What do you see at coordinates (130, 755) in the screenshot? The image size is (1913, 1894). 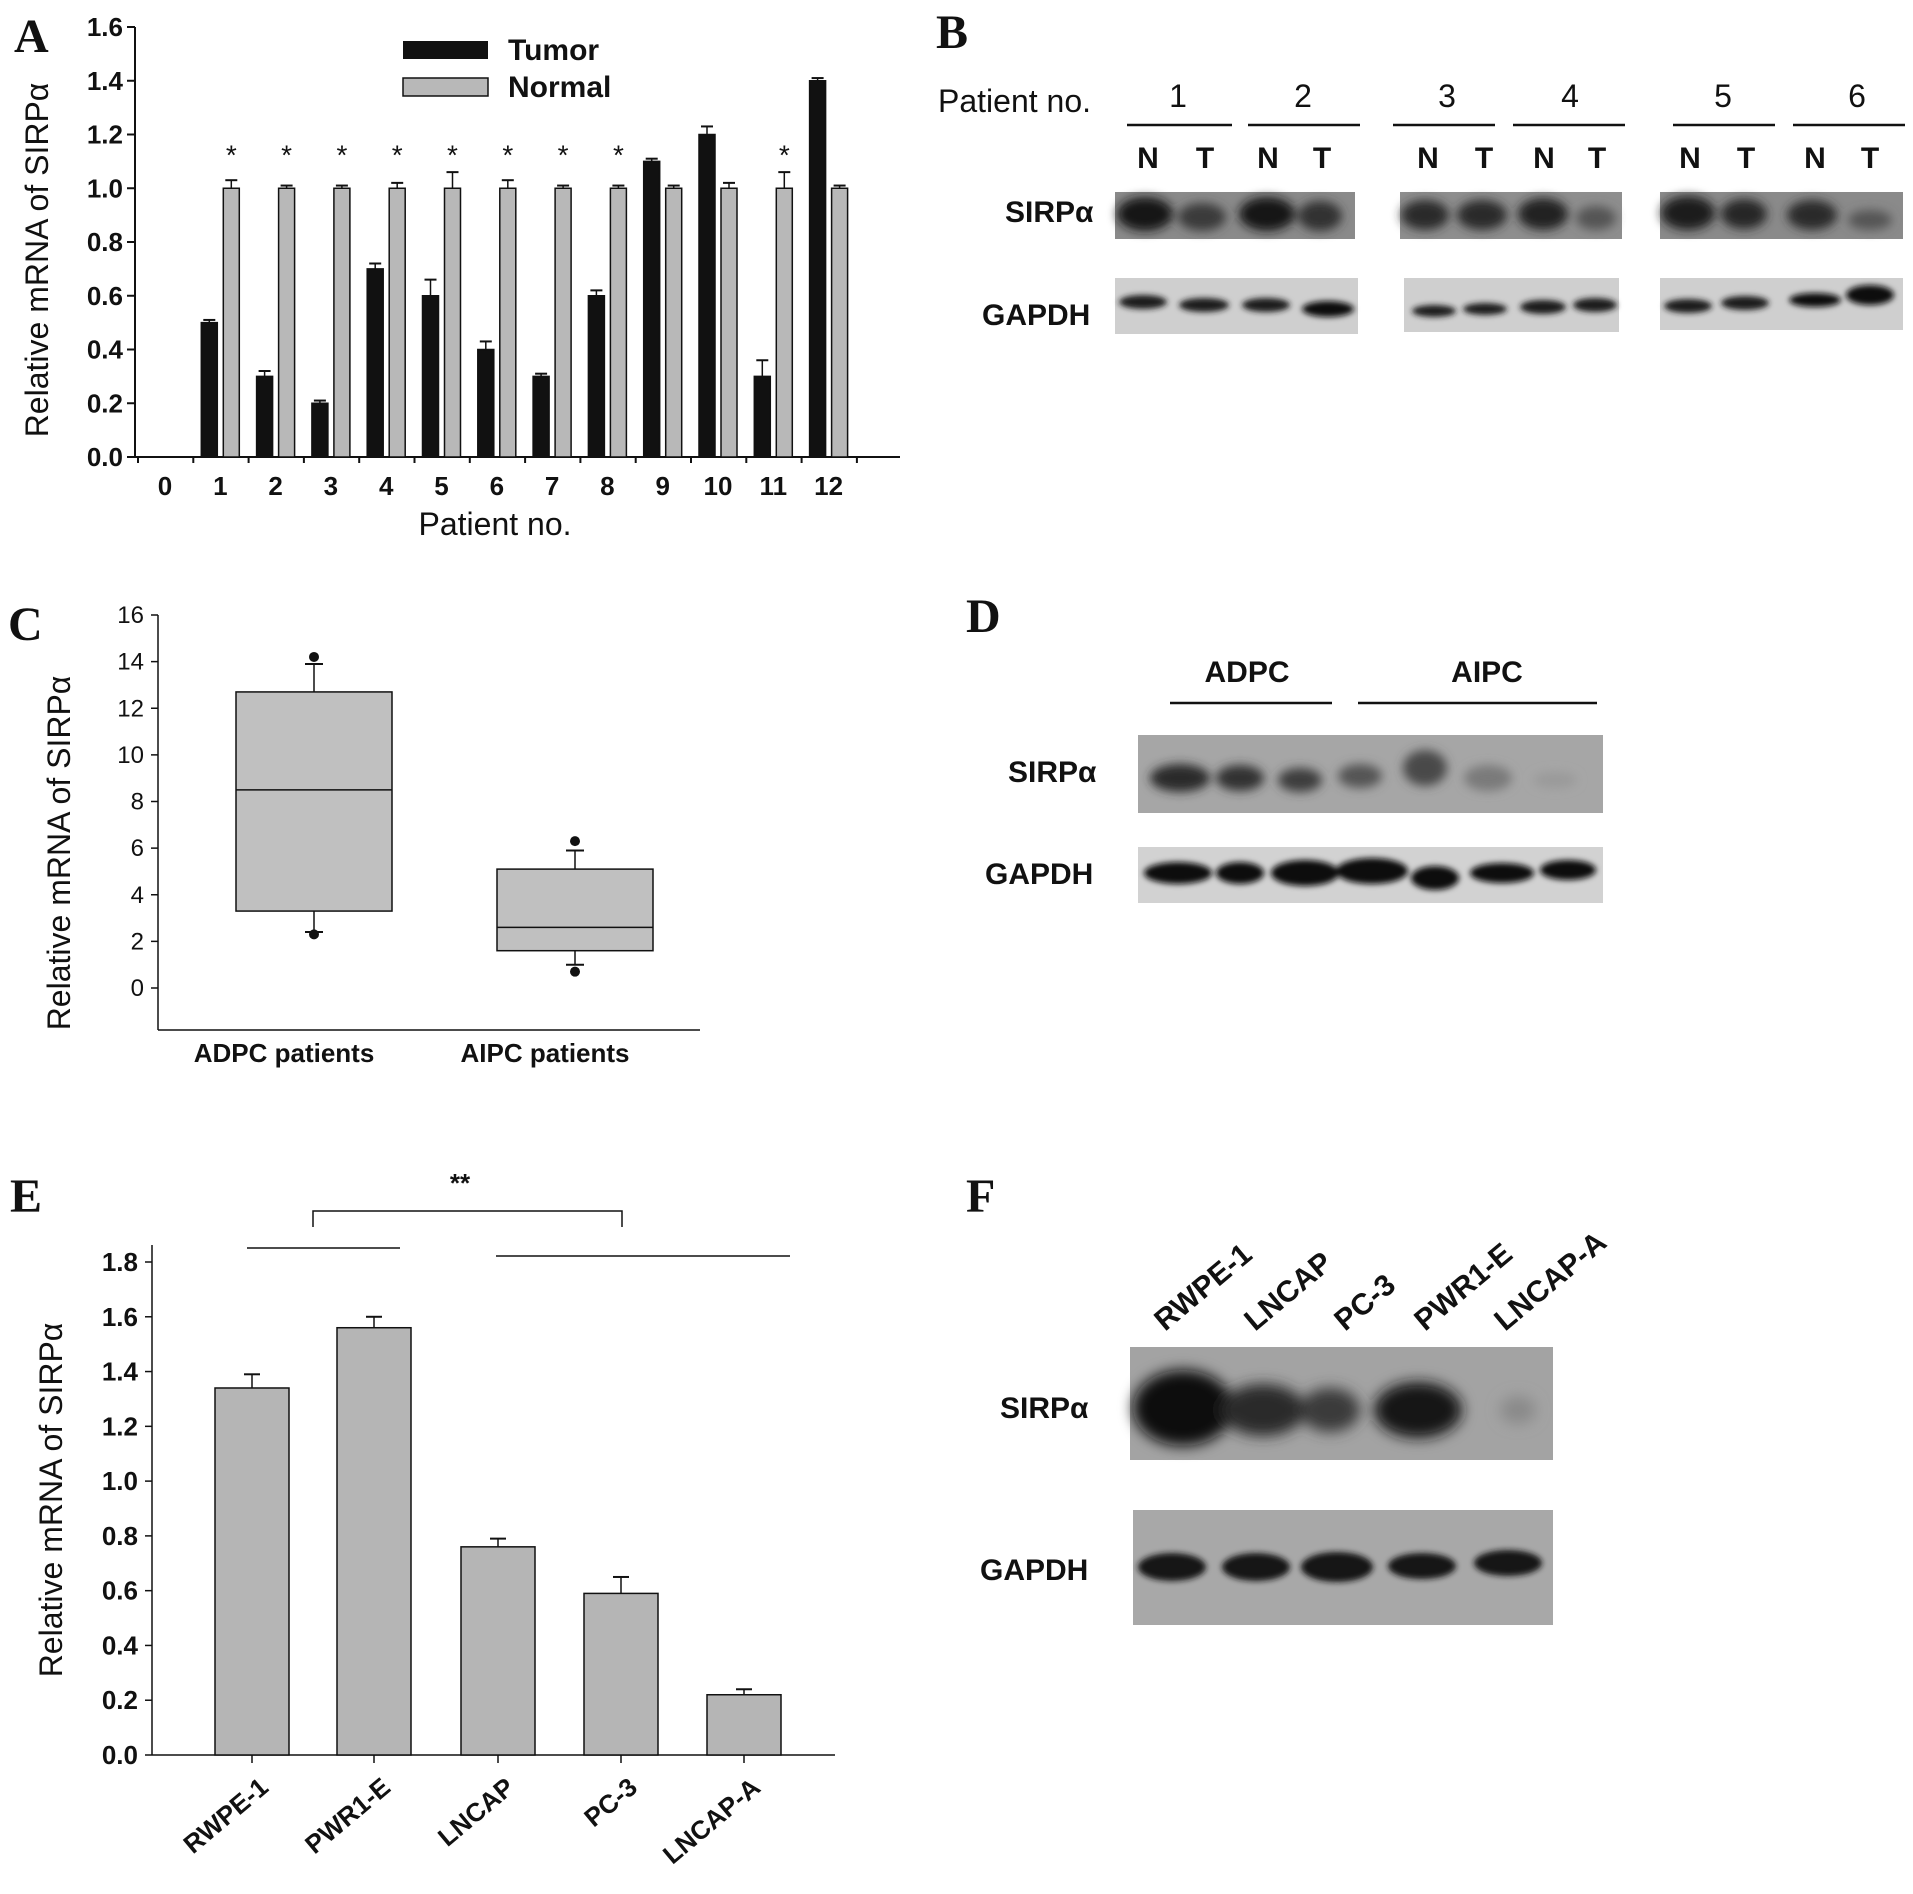 I see `panel-c-y-tick-label: 10` at bounding box center [130, 755].